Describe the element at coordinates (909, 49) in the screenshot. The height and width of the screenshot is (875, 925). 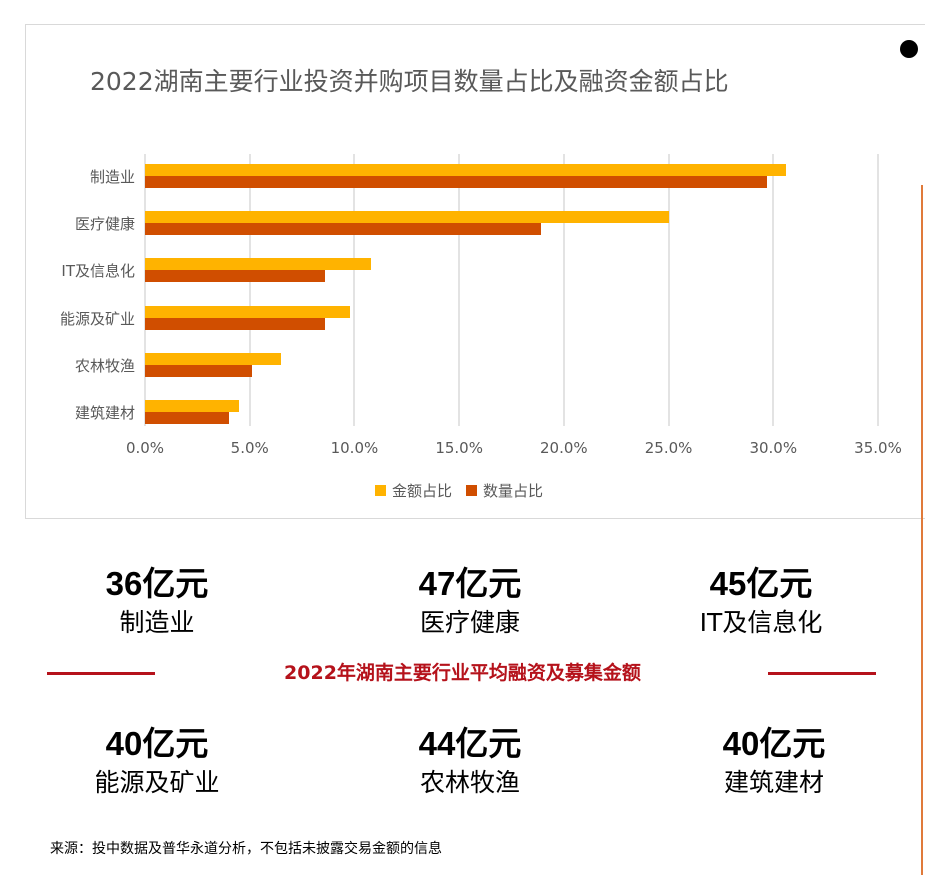
I see `bullet-dot-icon` at that location.